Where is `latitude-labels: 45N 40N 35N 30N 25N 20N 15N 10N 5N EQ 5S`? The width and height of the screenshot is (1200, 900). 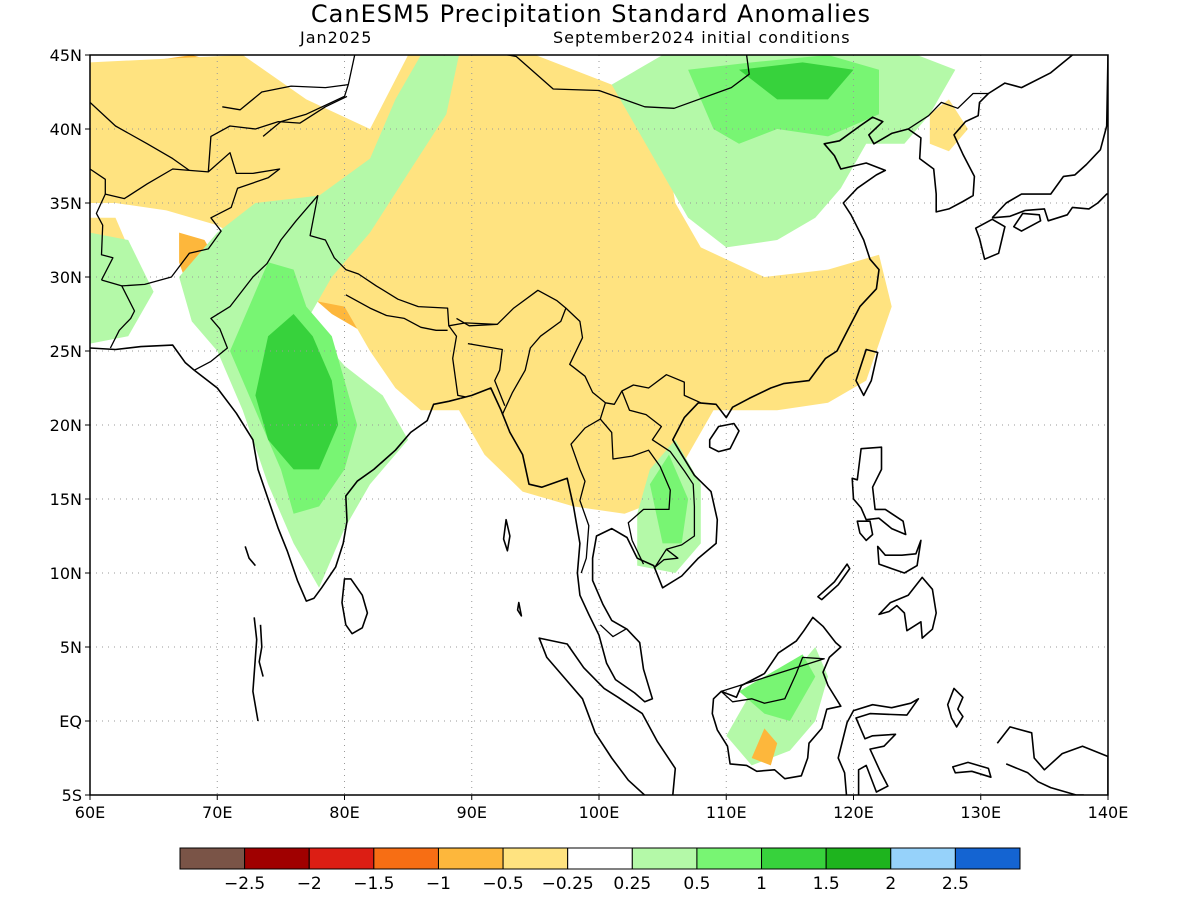 latitude-labels: 45N 40N 35N 30N 25N 20N 15N 10N 5N EQ 5S is located at coordinates (70, 425).